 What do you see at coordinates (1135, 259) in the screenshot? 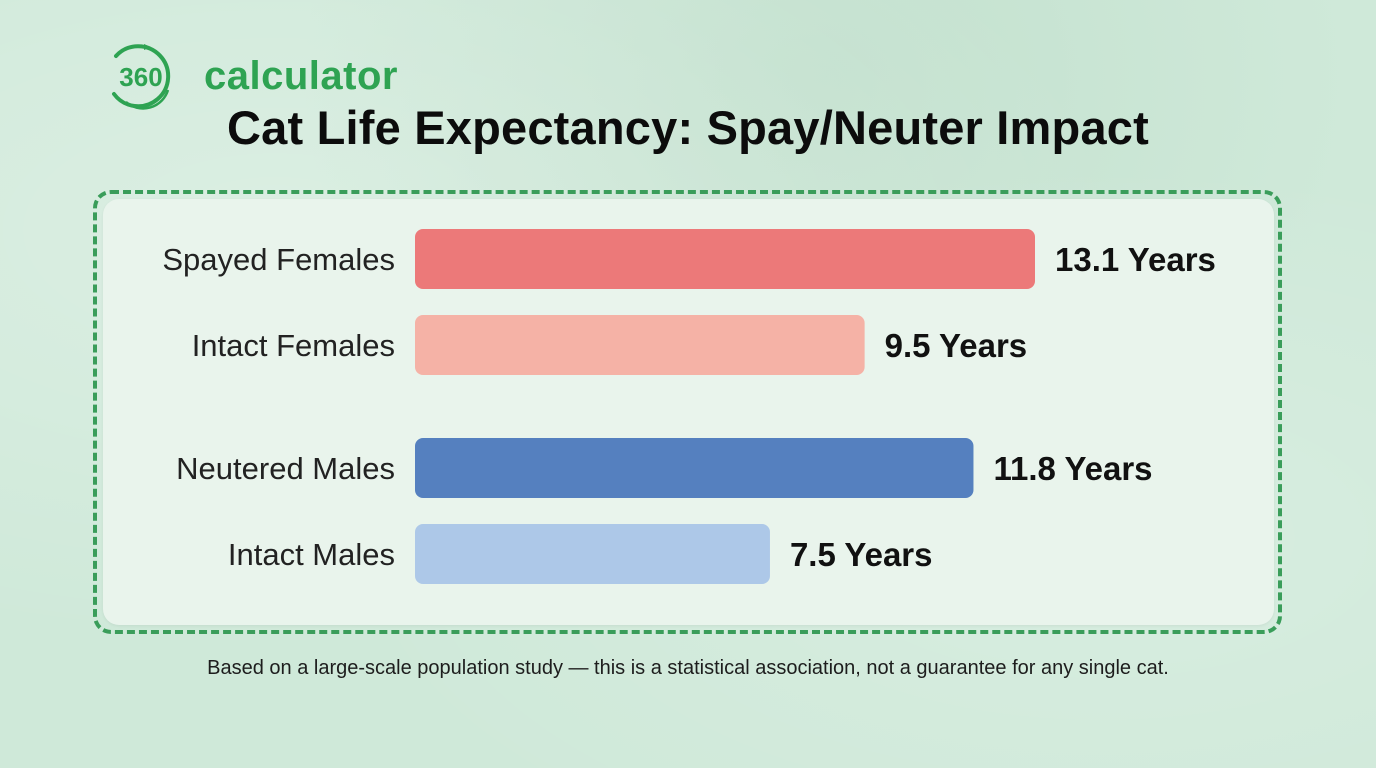
I see `value-label: 13.1 Years` at bounding box center [1135, 259].